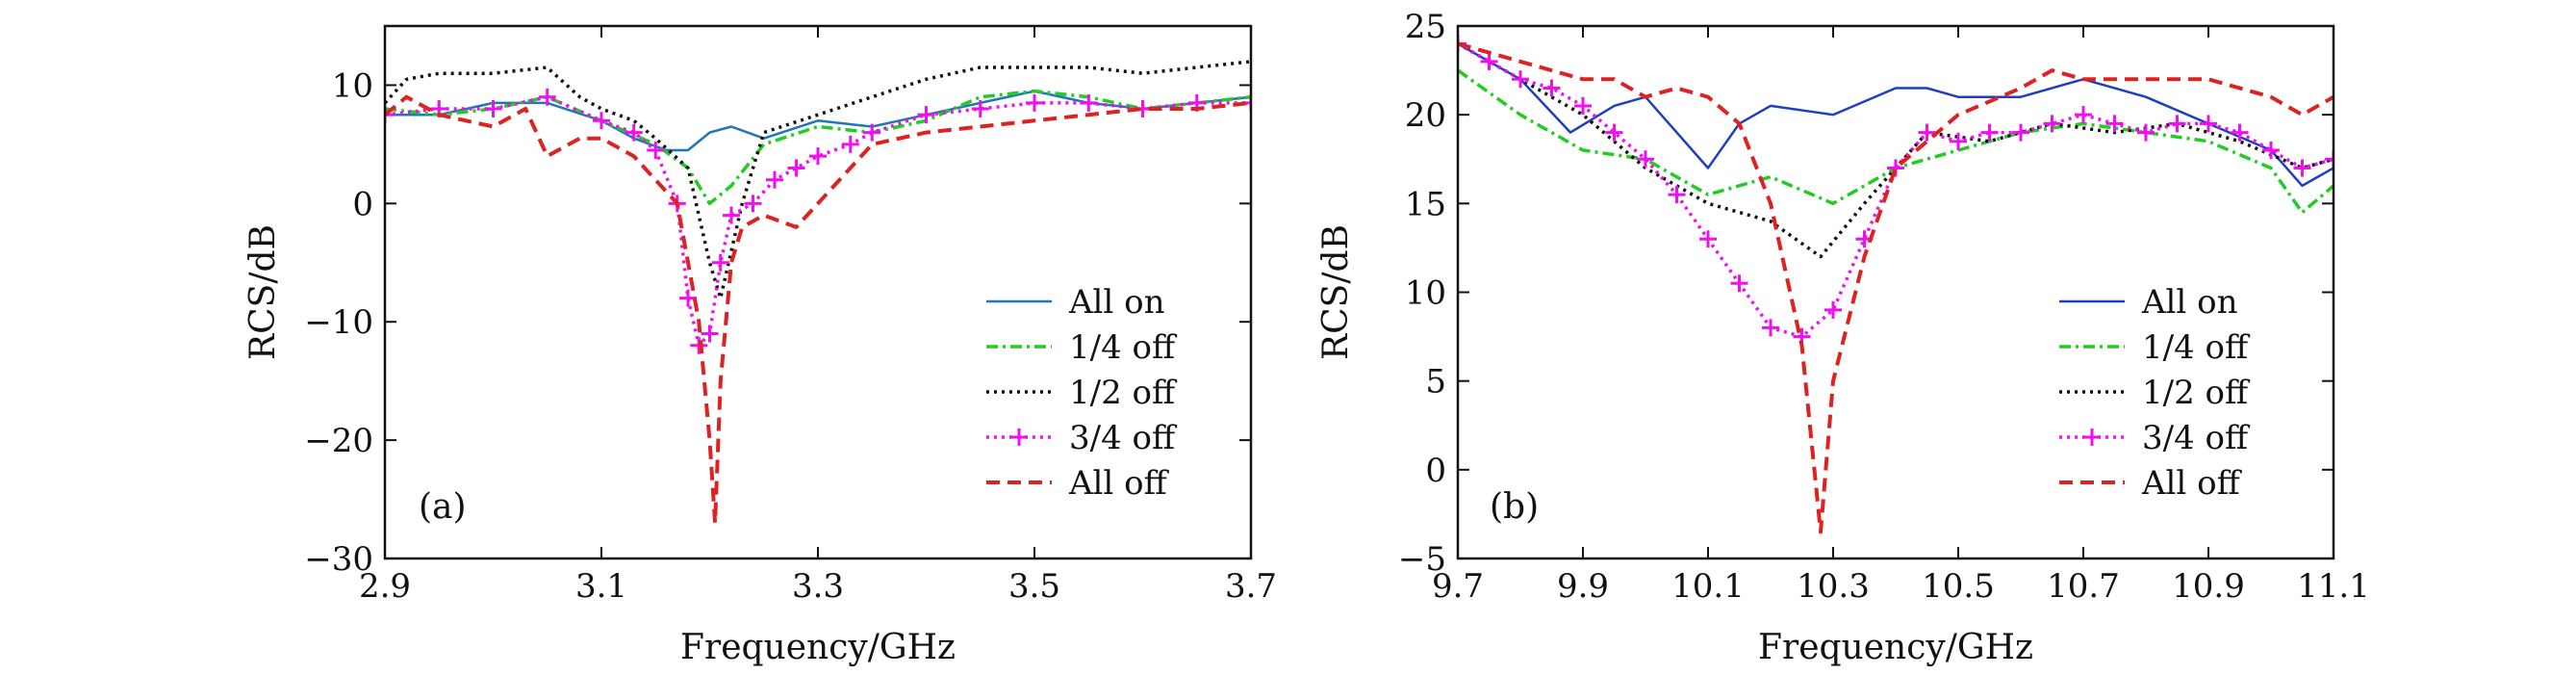  What do you see at coordinates (362, 204) in the screenshot?
I see `y-tick-label-a-3: 0` at bounding box center [362, 204].